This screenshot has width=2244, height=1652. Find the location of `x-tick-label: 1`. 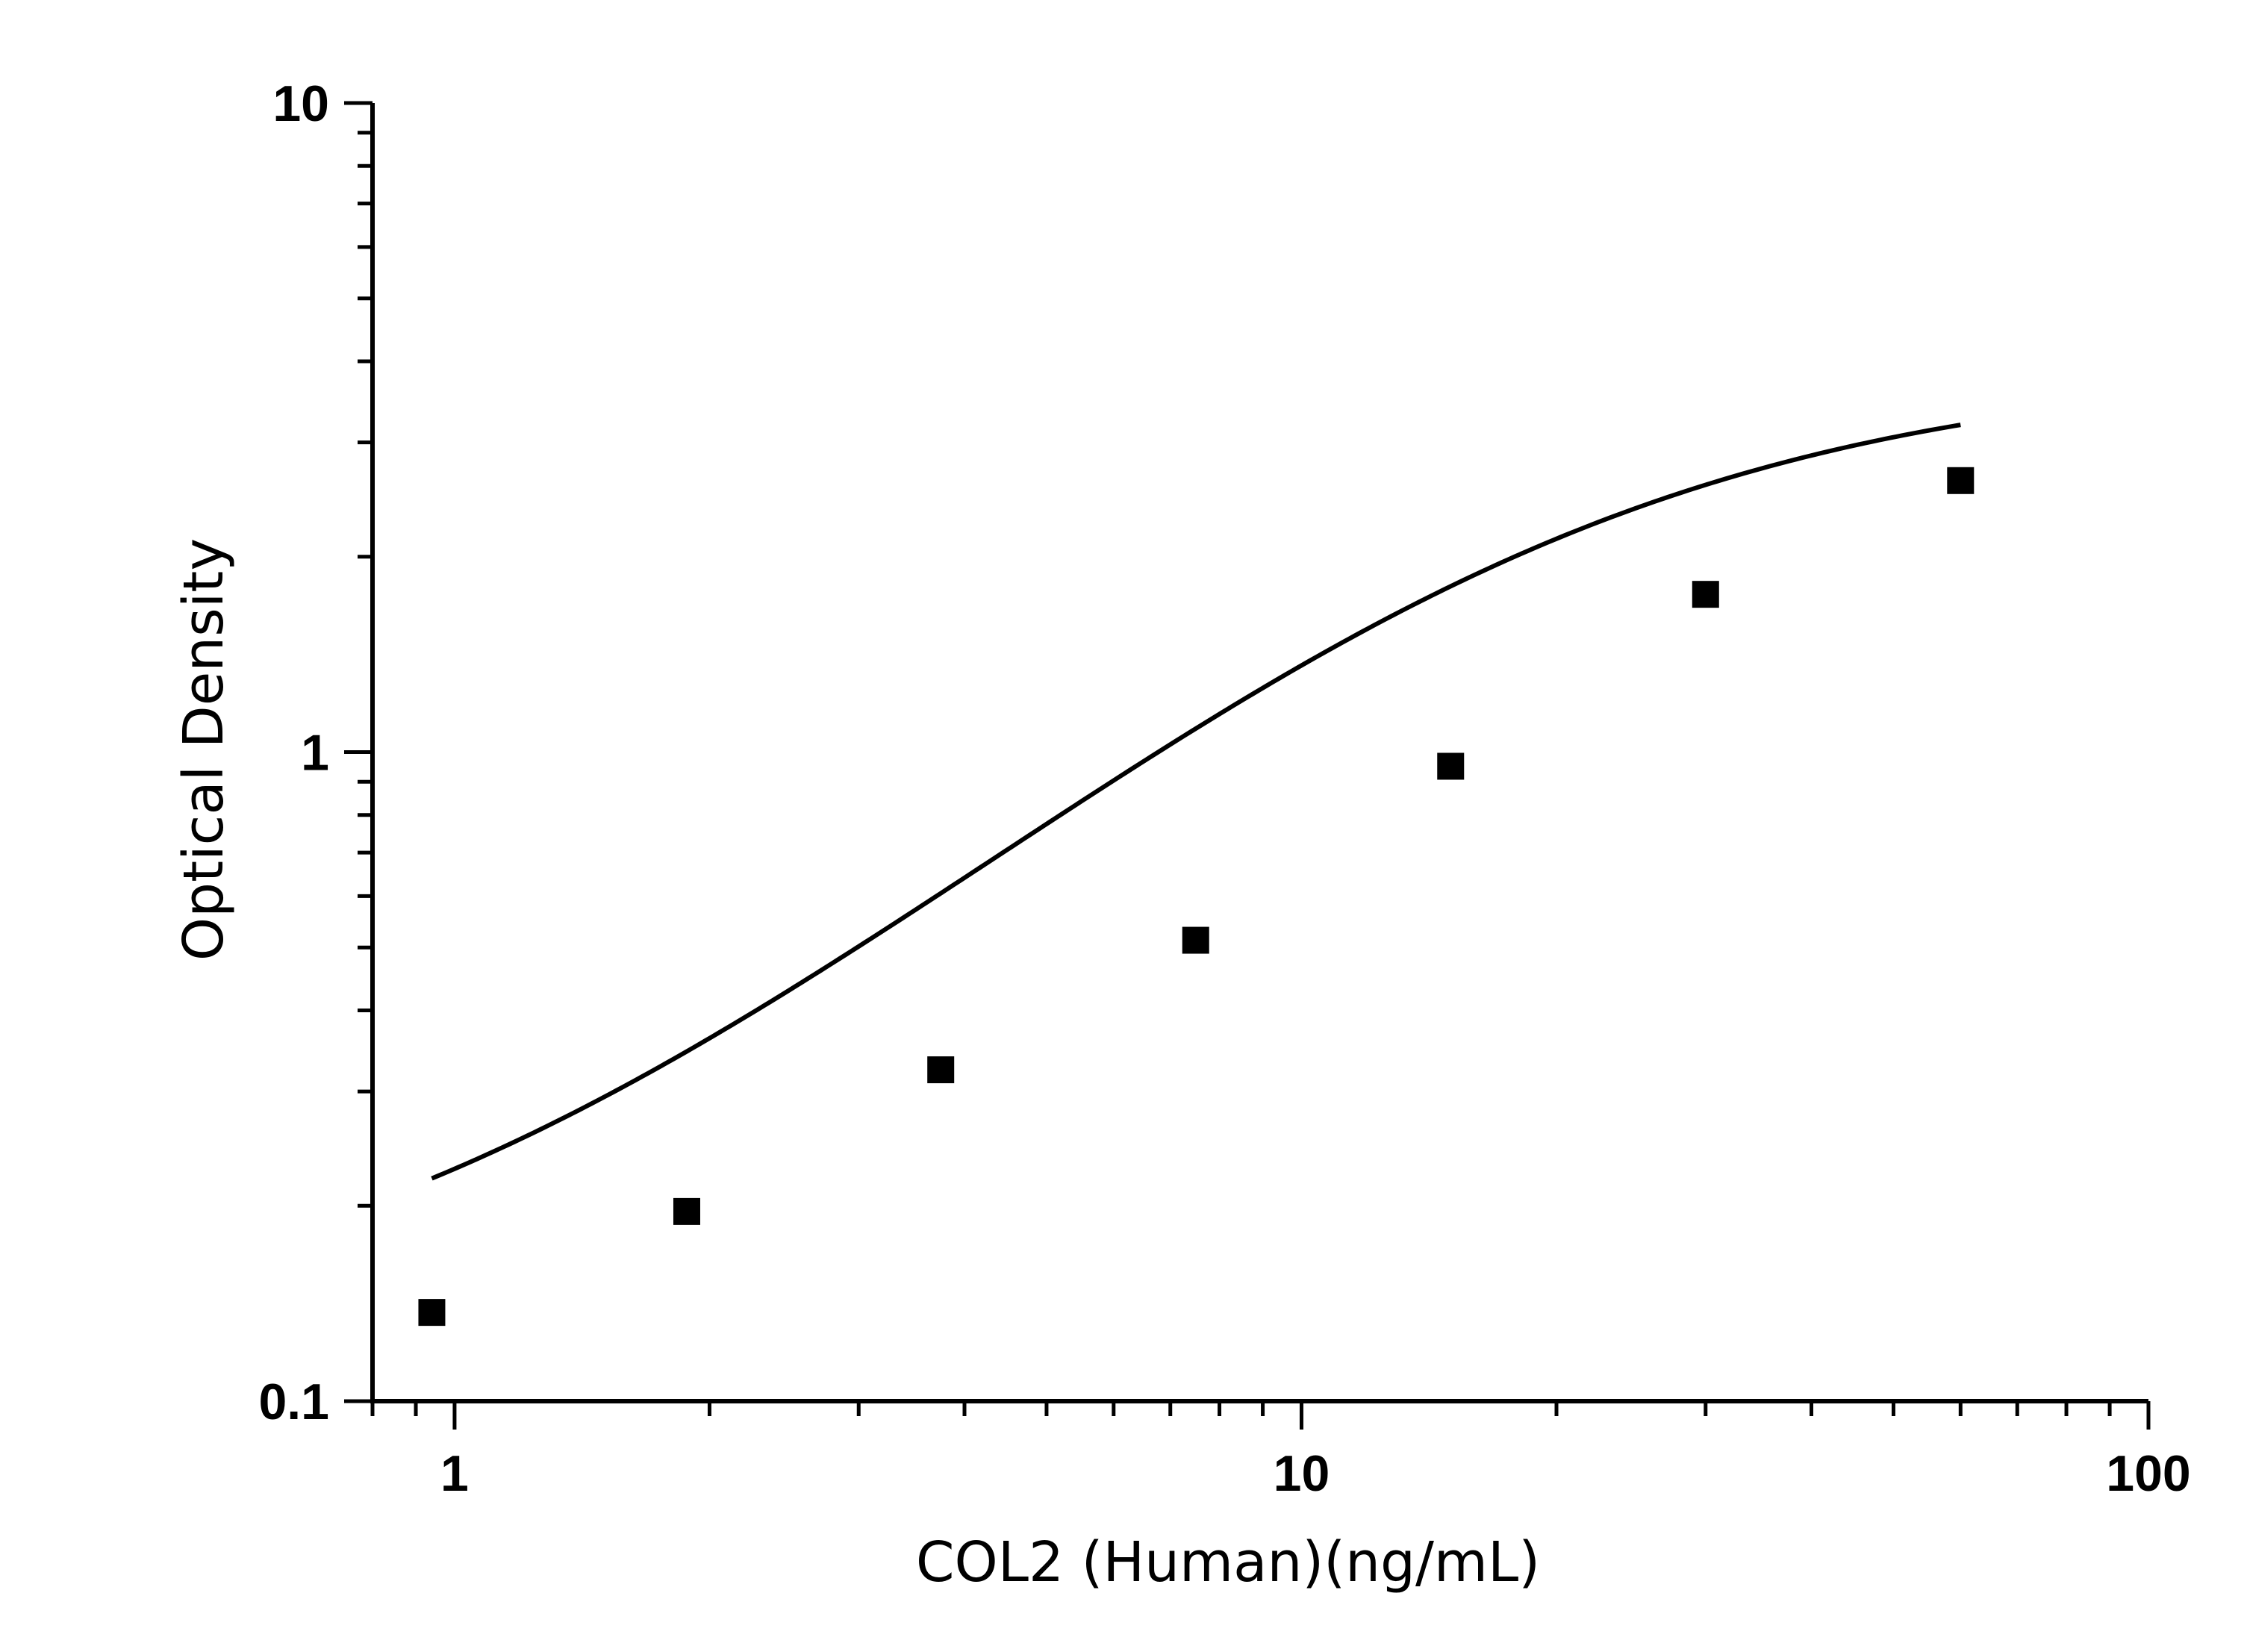

x-tick-label: 1 is located at coordinates (454, 1474).